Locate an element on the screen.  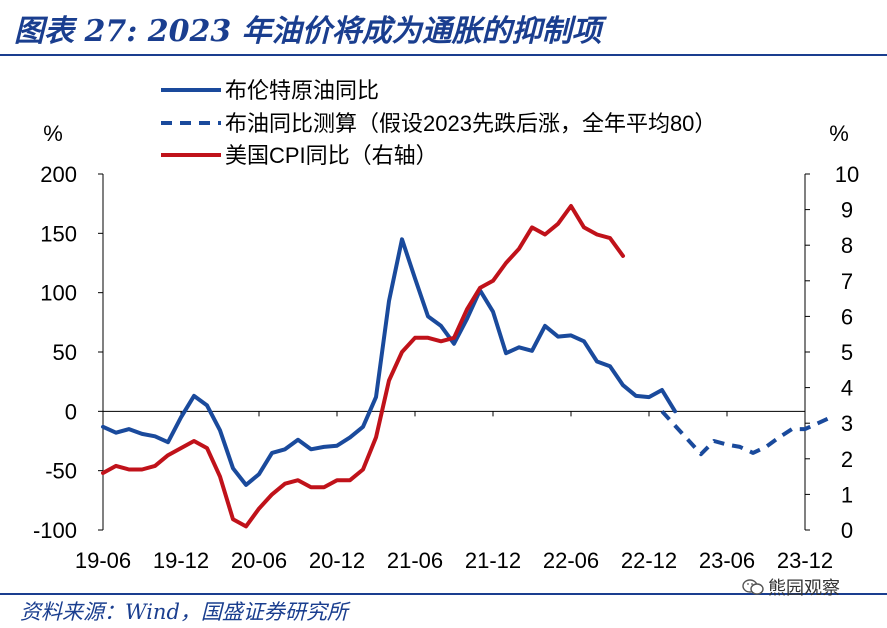
watermark-text: 熊园观察 is located at coordinates (804, 588).